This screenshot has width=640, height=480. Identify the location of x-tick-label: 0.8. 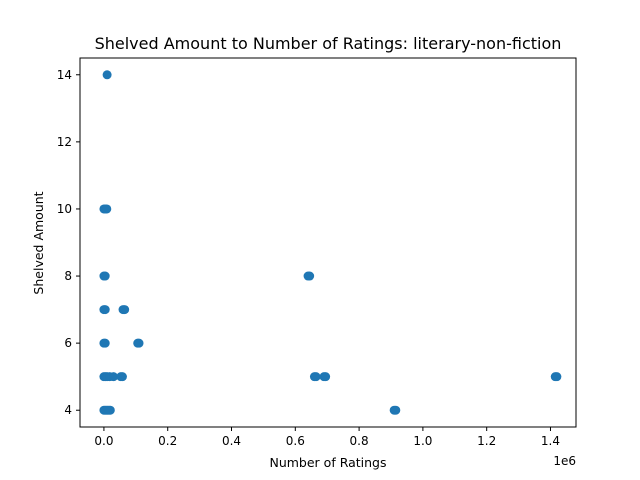
(359, 441).